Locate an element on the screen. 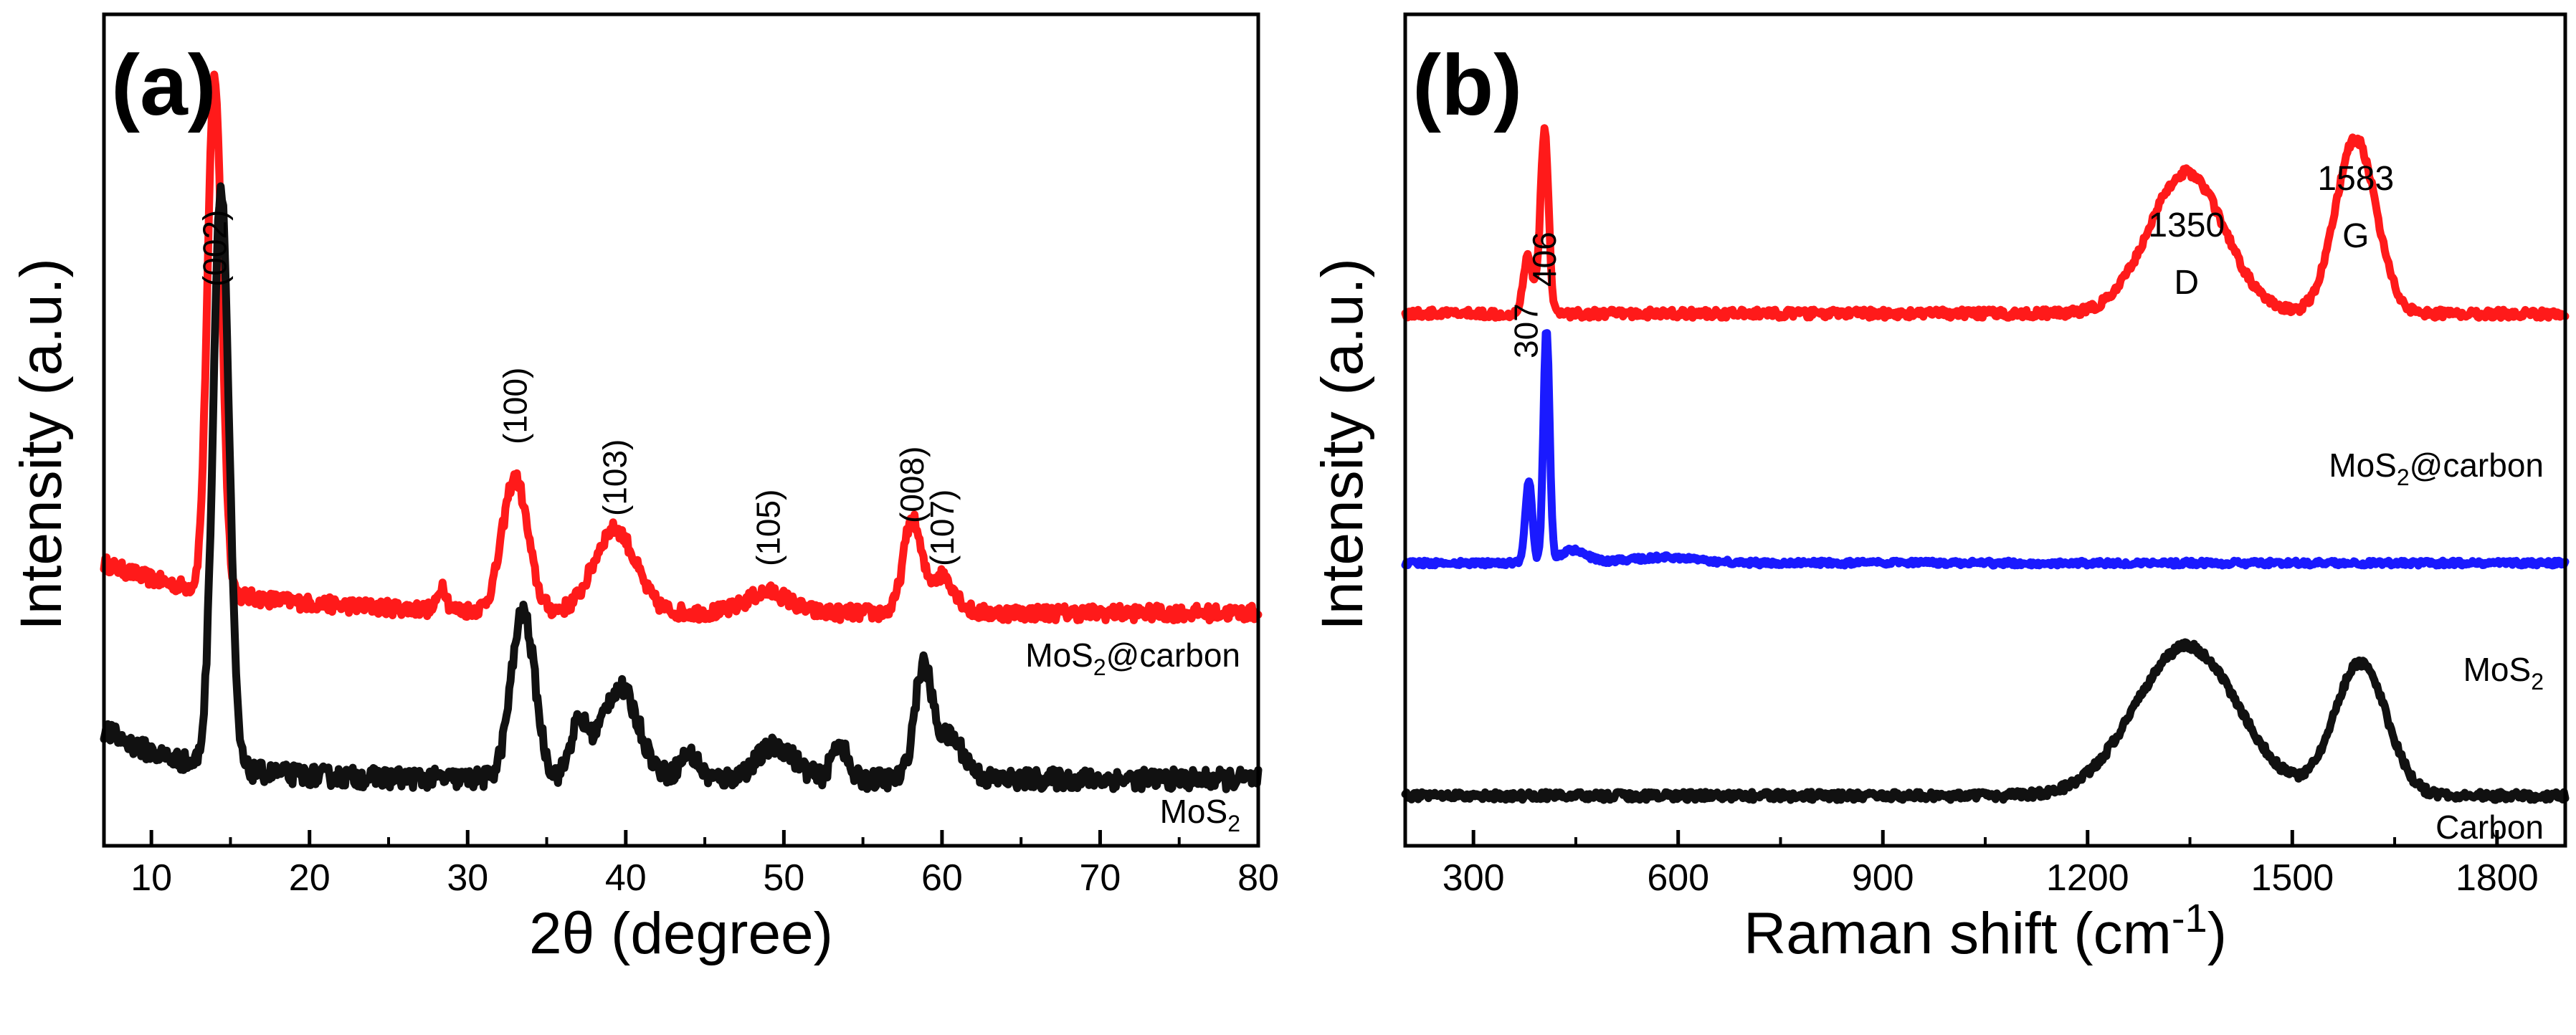 Image resolution: width=2576 pixels, height=1035 pixels. series-label: Carbon is located at coordinates (2490, 827).